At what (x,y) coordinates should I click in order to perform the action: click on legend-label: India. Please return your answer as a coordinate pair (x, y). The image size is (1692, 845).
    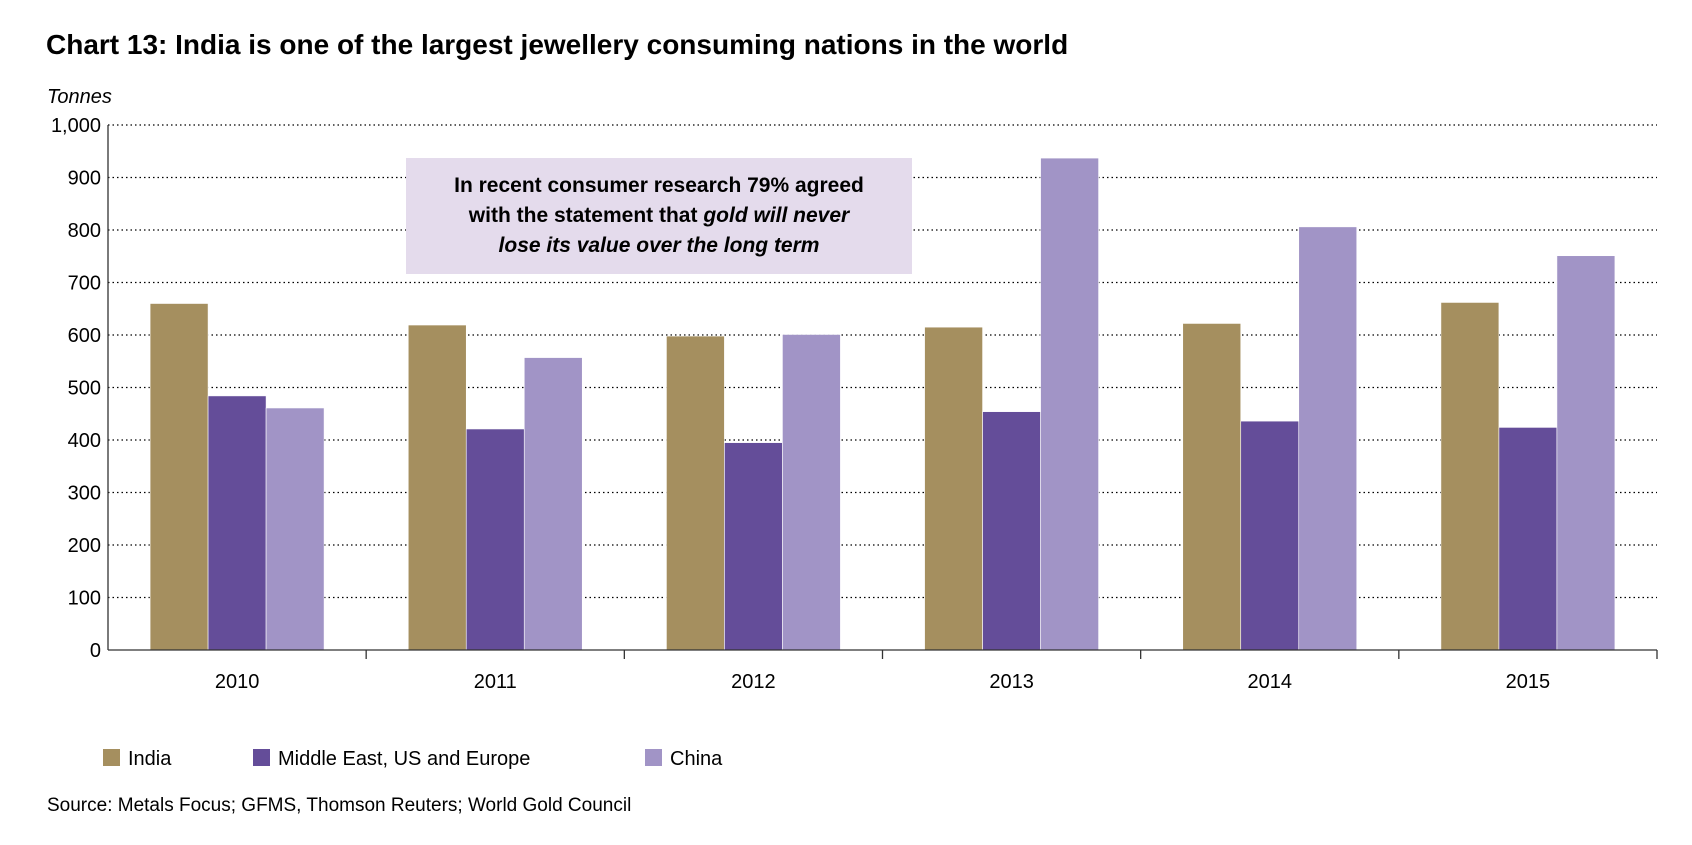
    Looking at the image, I should click on (150, 759).